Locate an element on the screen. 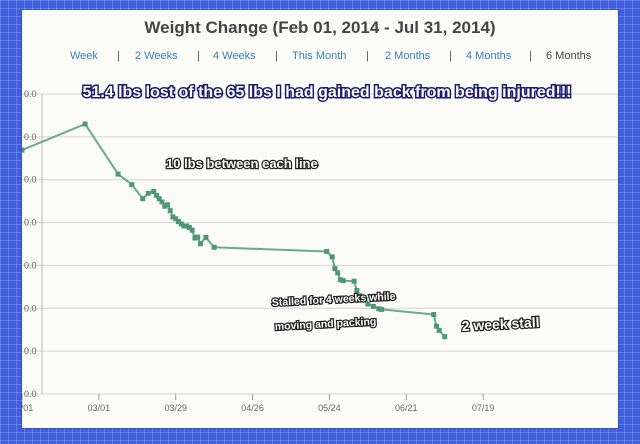  tab-2-months: 2 Months is located at coordinates (408, 56).